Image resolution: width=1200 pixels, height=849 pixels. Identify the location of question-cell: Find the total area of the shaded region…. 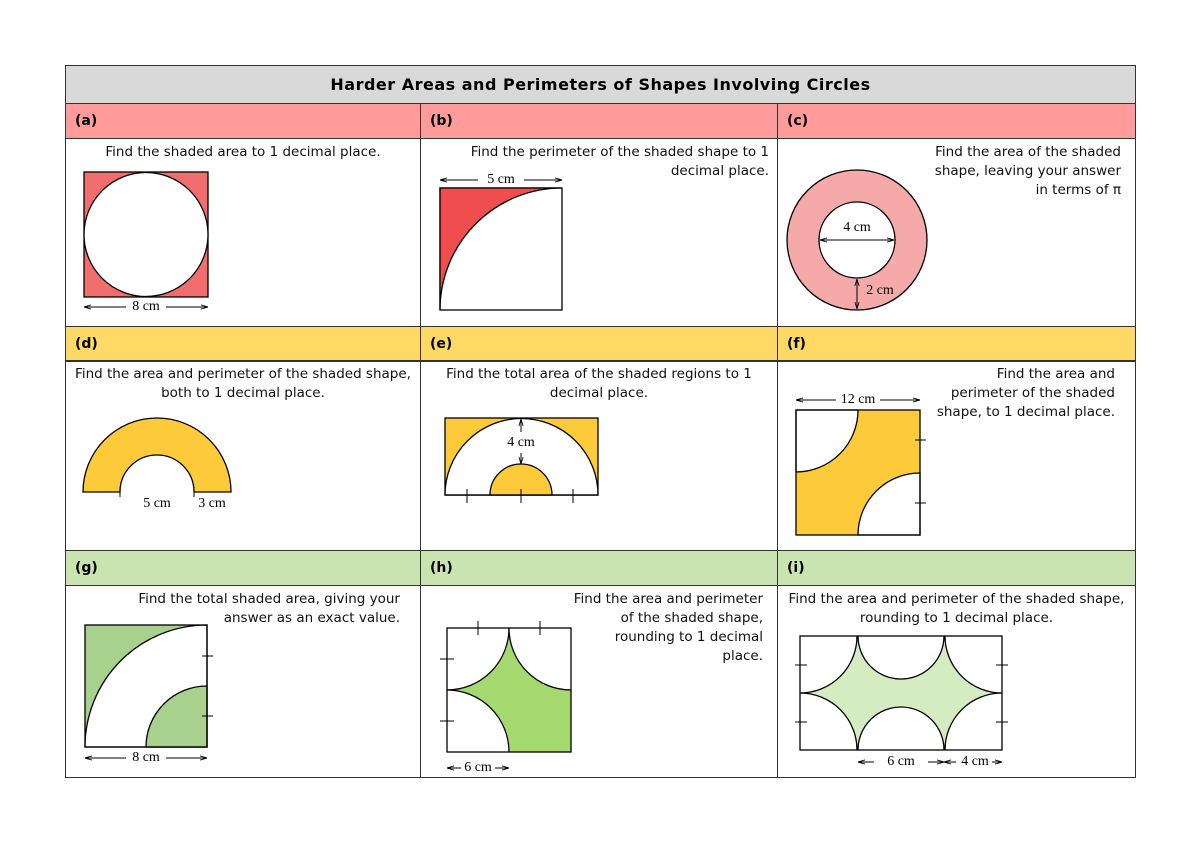
(599, 455).